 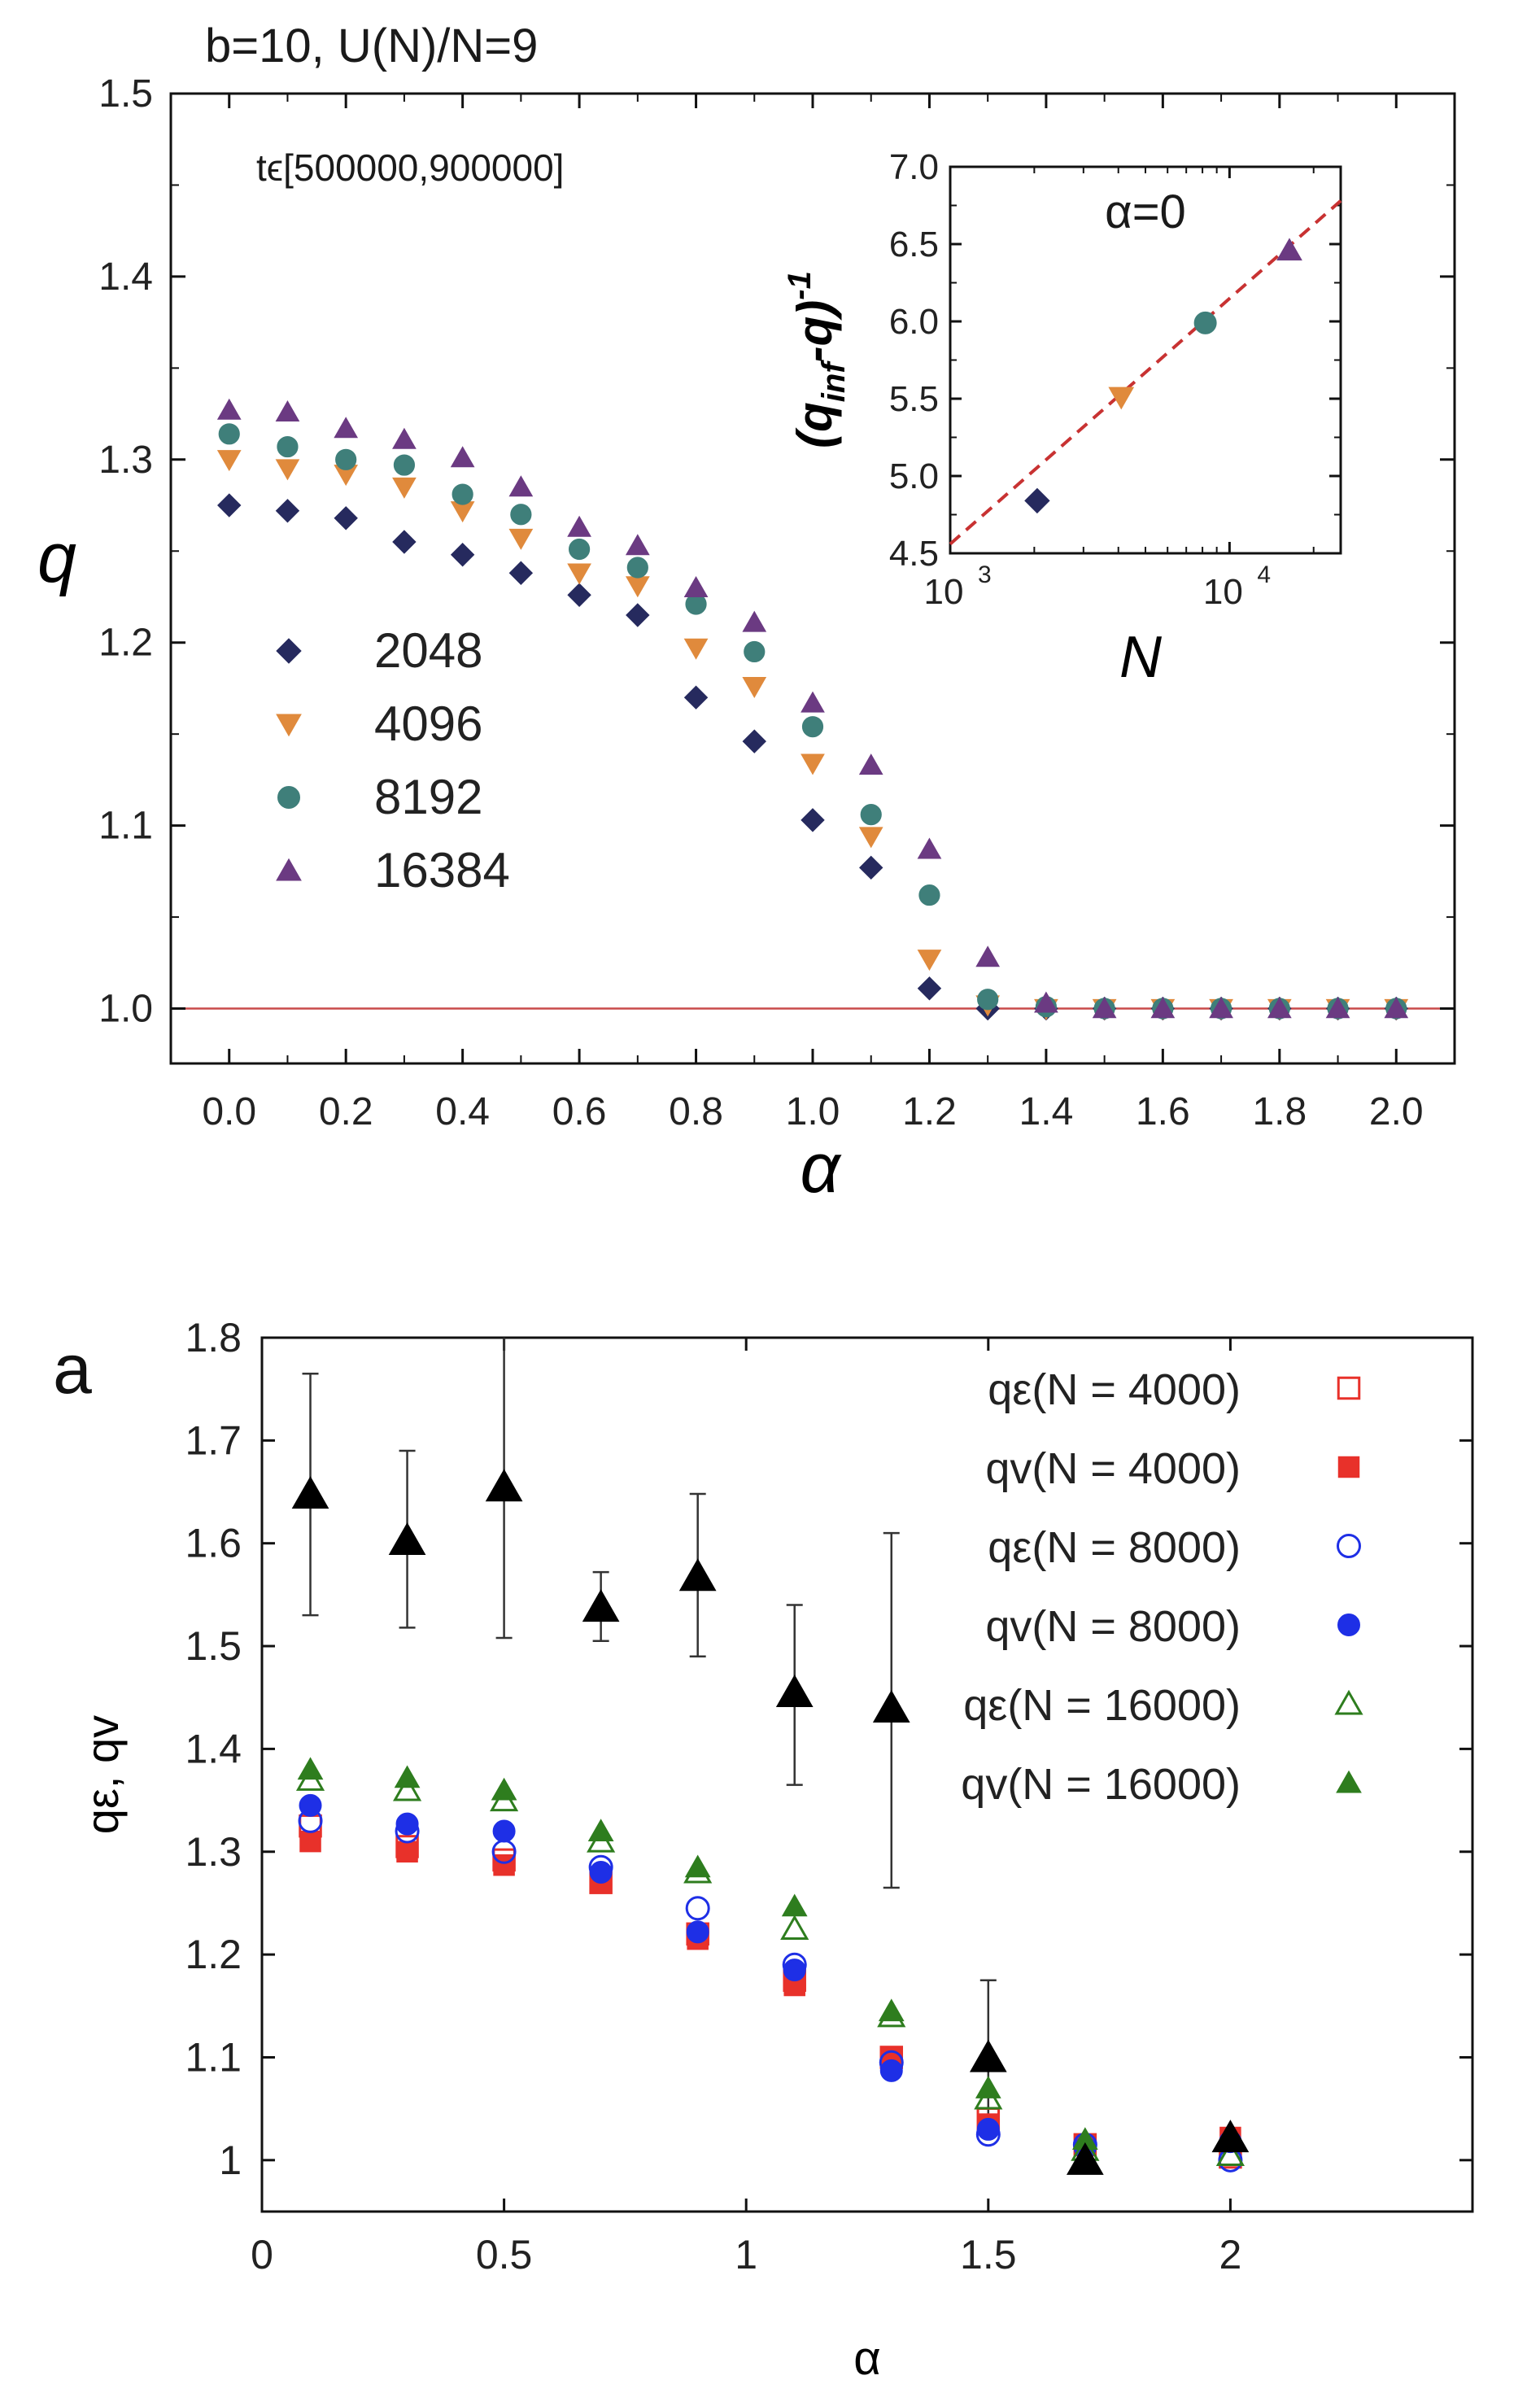 What do you see at coordinates (125, 460) in the screenshot?
I see `y-tick-label: 1.3` at bounding box center [125, 460].